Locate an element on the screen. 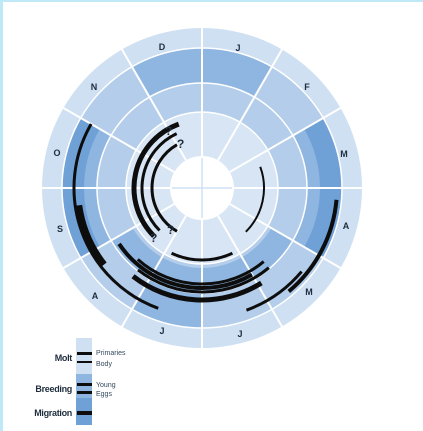 Image resolution: width=423 pixels, height=431 pixels. breeding-arc-young is located at coordinates (203, 280).